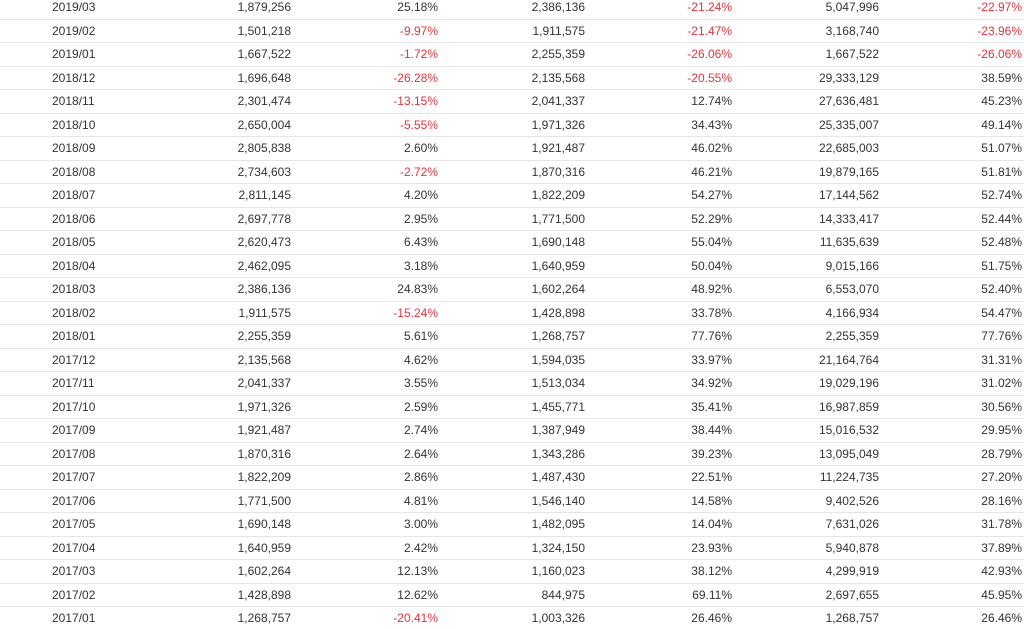 The height and width of the screenshot is (629, 1024). I want to click on period-cell: 2017/11, so click(77, 383).